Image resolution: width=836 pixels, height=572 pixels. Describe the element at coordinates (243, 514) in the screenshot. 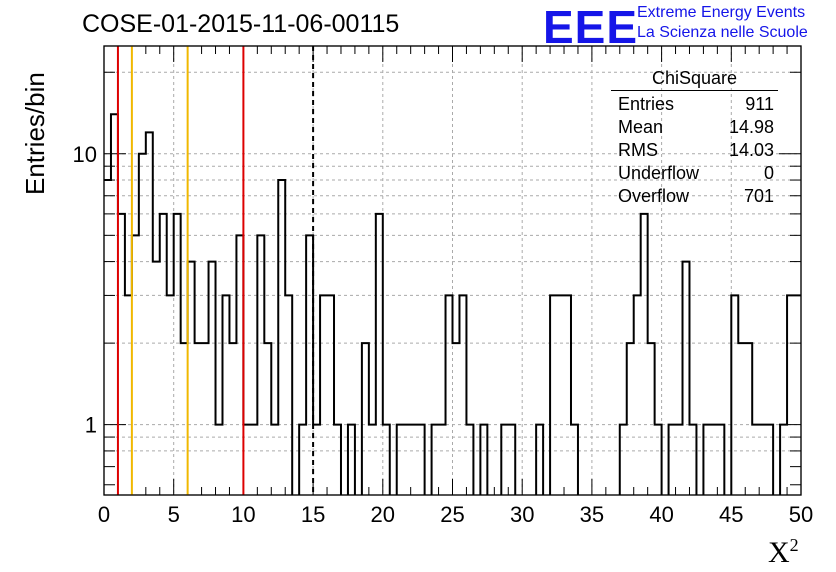

I see `x-tick-label: 10` at that location.